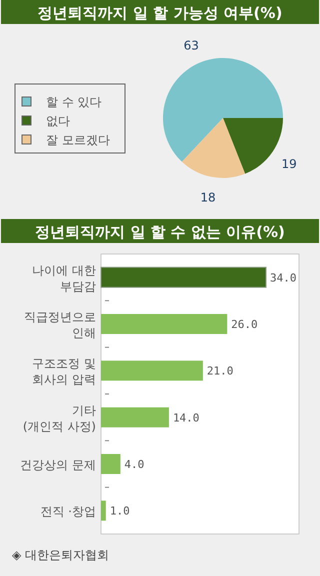 The image size is (320, 576). Describe the element at coordinates (134, 464) in the screenshot. I see `data-label: 4.0` at that location.